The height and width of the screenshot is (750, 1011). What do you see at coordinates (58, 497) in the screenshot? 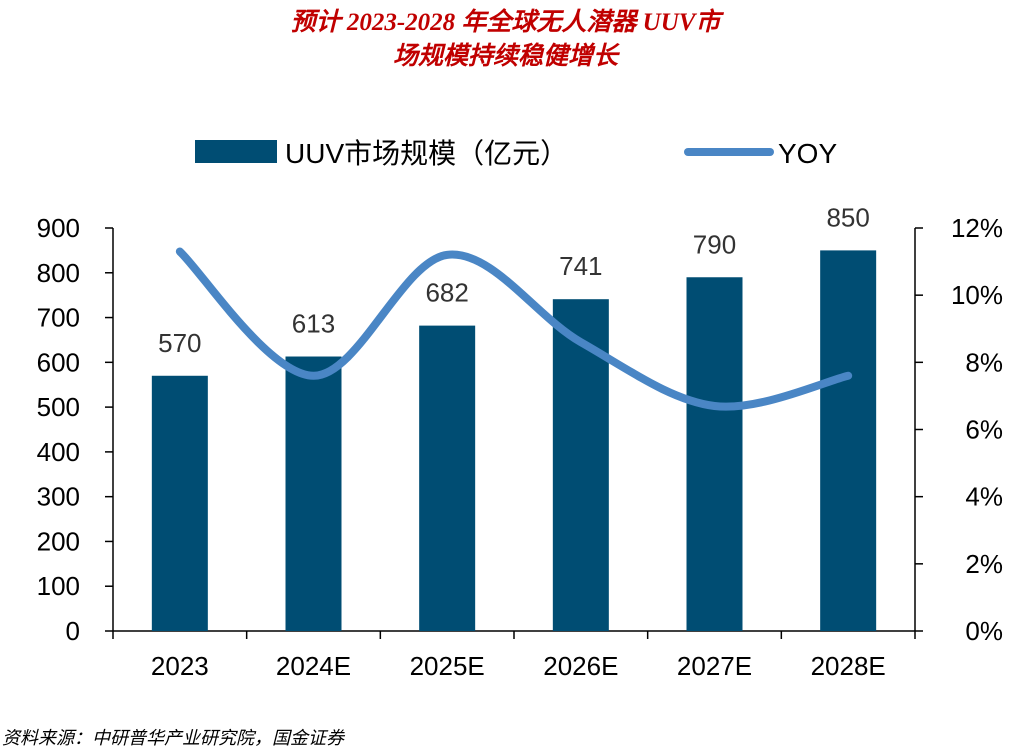
I see `left-tick-label: 300` at bounding box center [58, 497].